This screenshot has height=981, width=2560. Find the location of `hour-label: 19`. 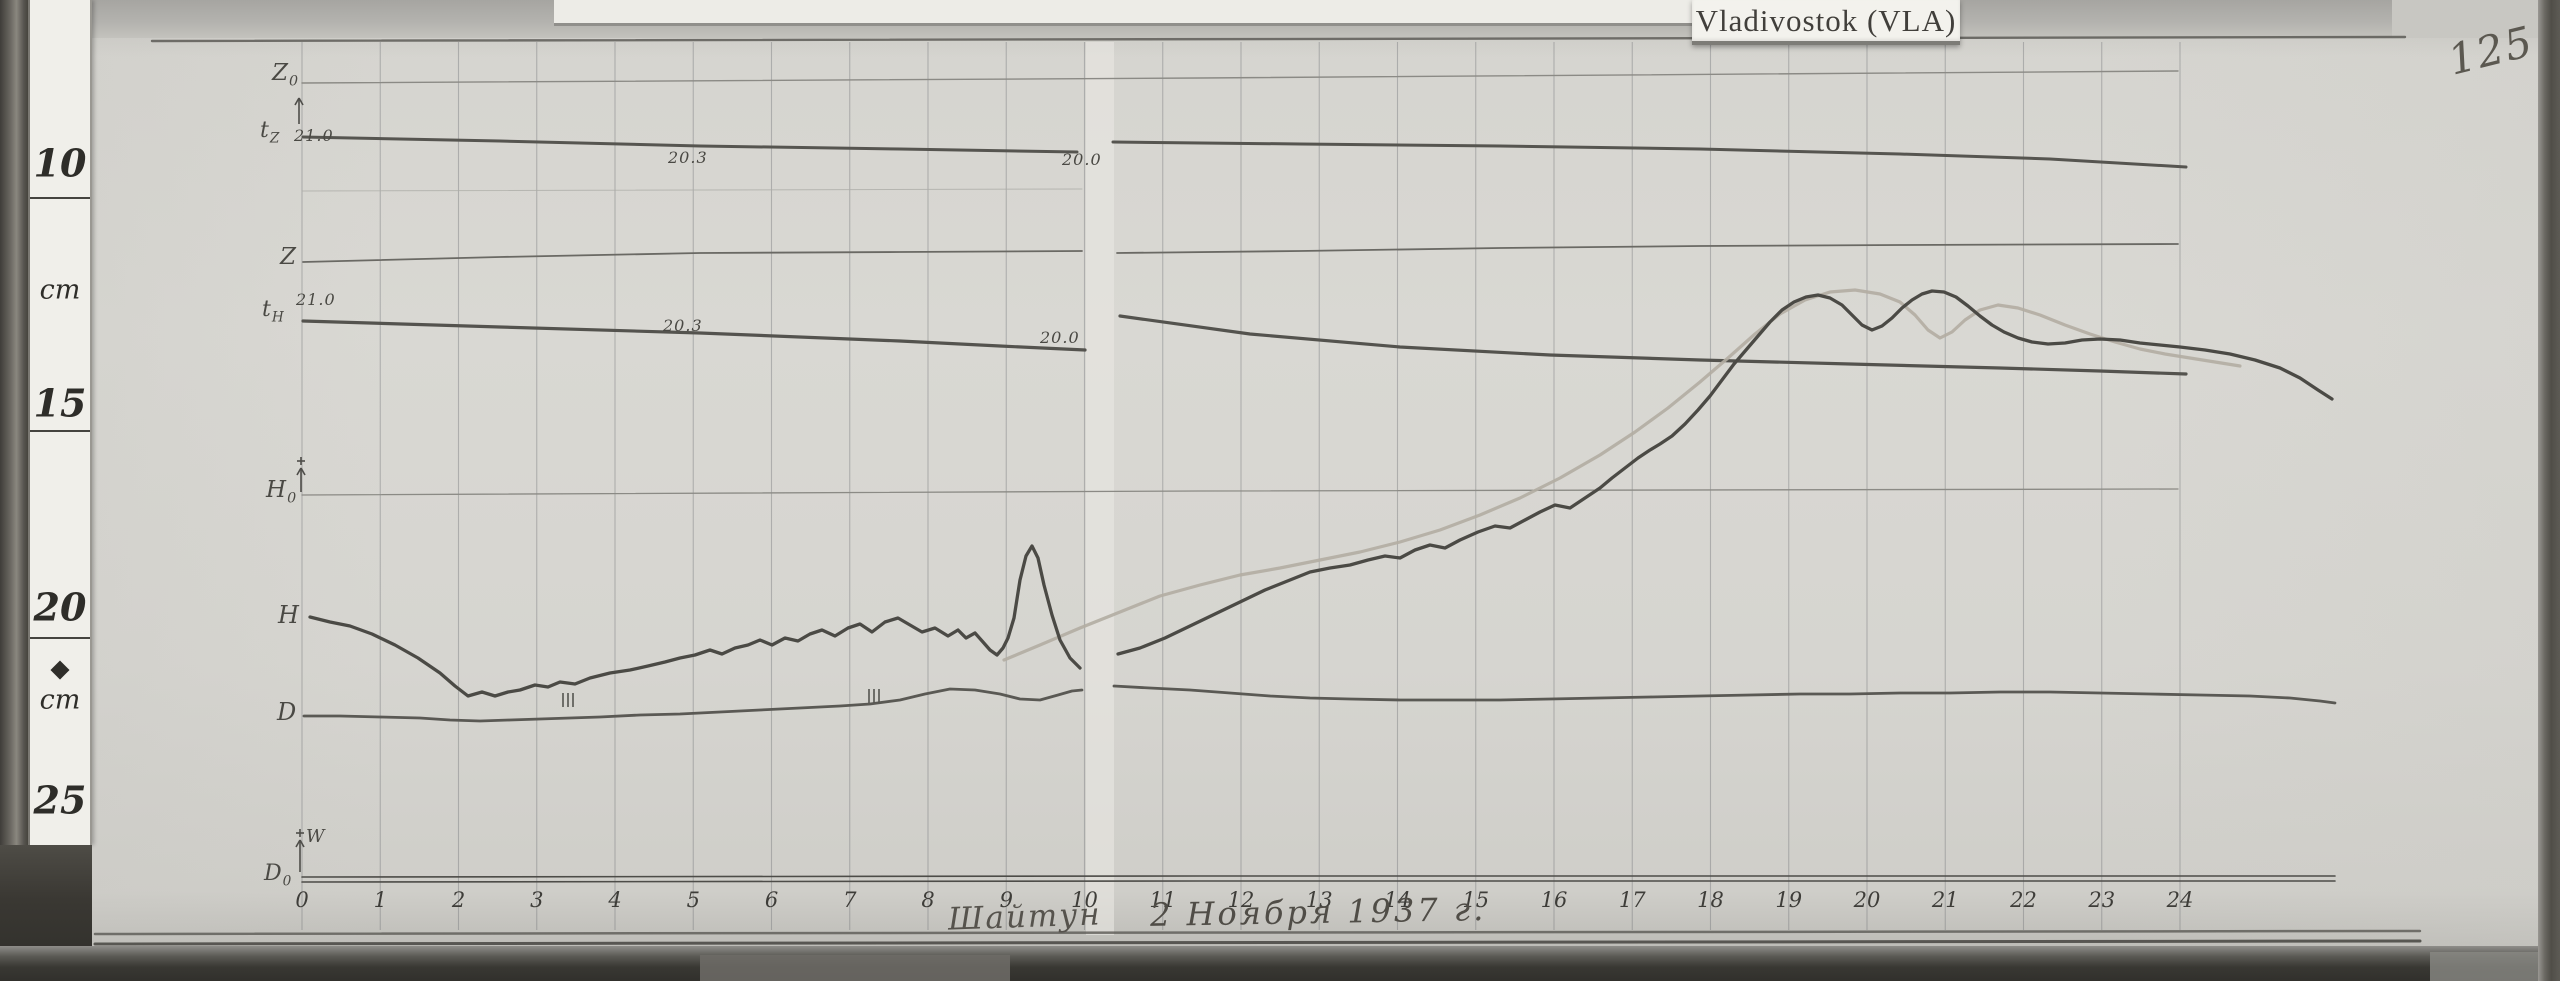

hour-label: 19 is located at coordinates (1789, 900).